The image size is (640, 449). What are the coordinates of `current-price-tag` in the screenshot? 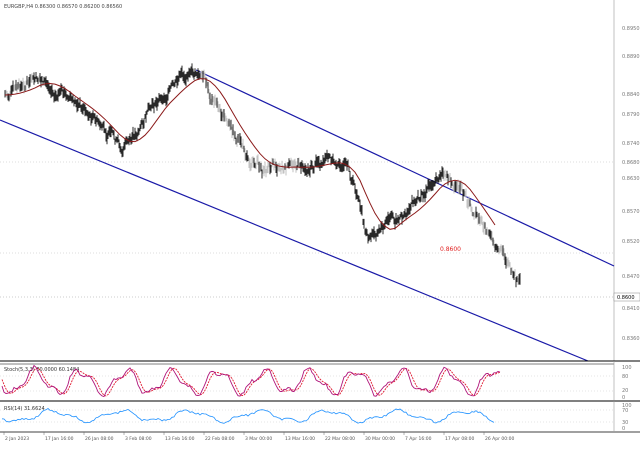 It's located at (626, 297).